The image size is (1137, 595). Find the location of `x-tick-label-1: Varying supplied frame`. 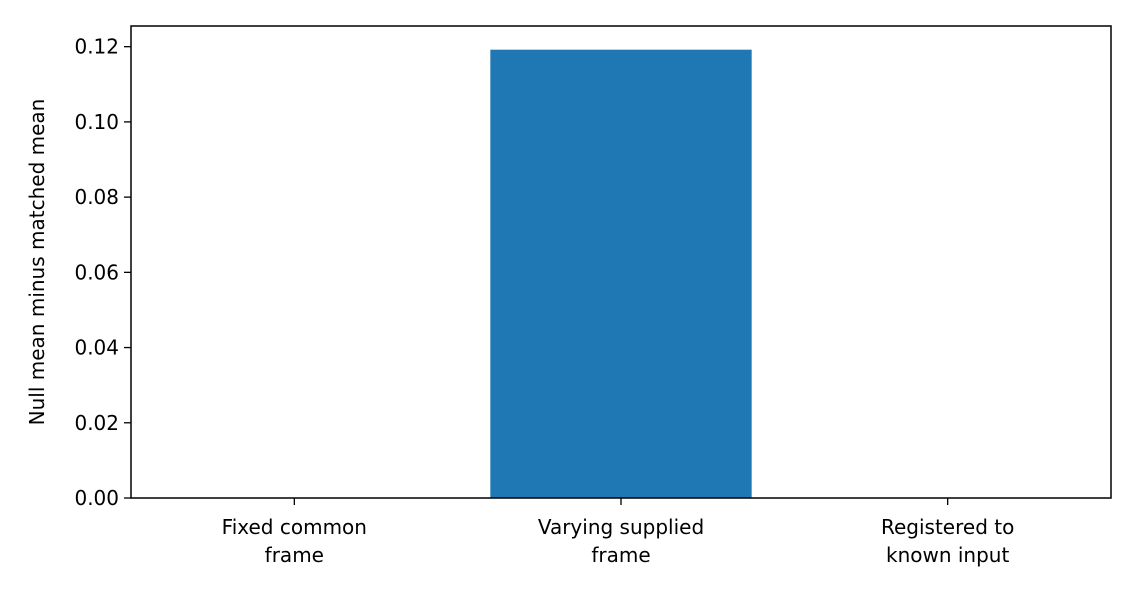

x-tick-label-1: Varying supplied frame is located at coordinates (621, 541).